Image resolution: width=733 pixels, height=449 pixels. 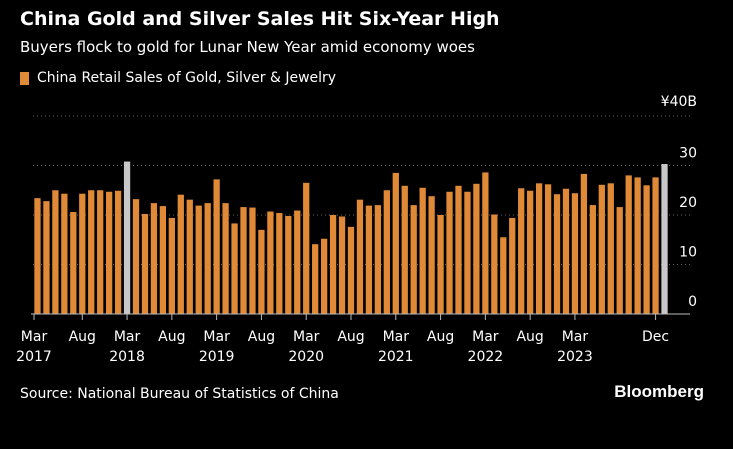 What do you see at coordinates (217, 357) in the screenshot?
I see `x-tick-year-label: 2019` at bounding box center [217, 357].